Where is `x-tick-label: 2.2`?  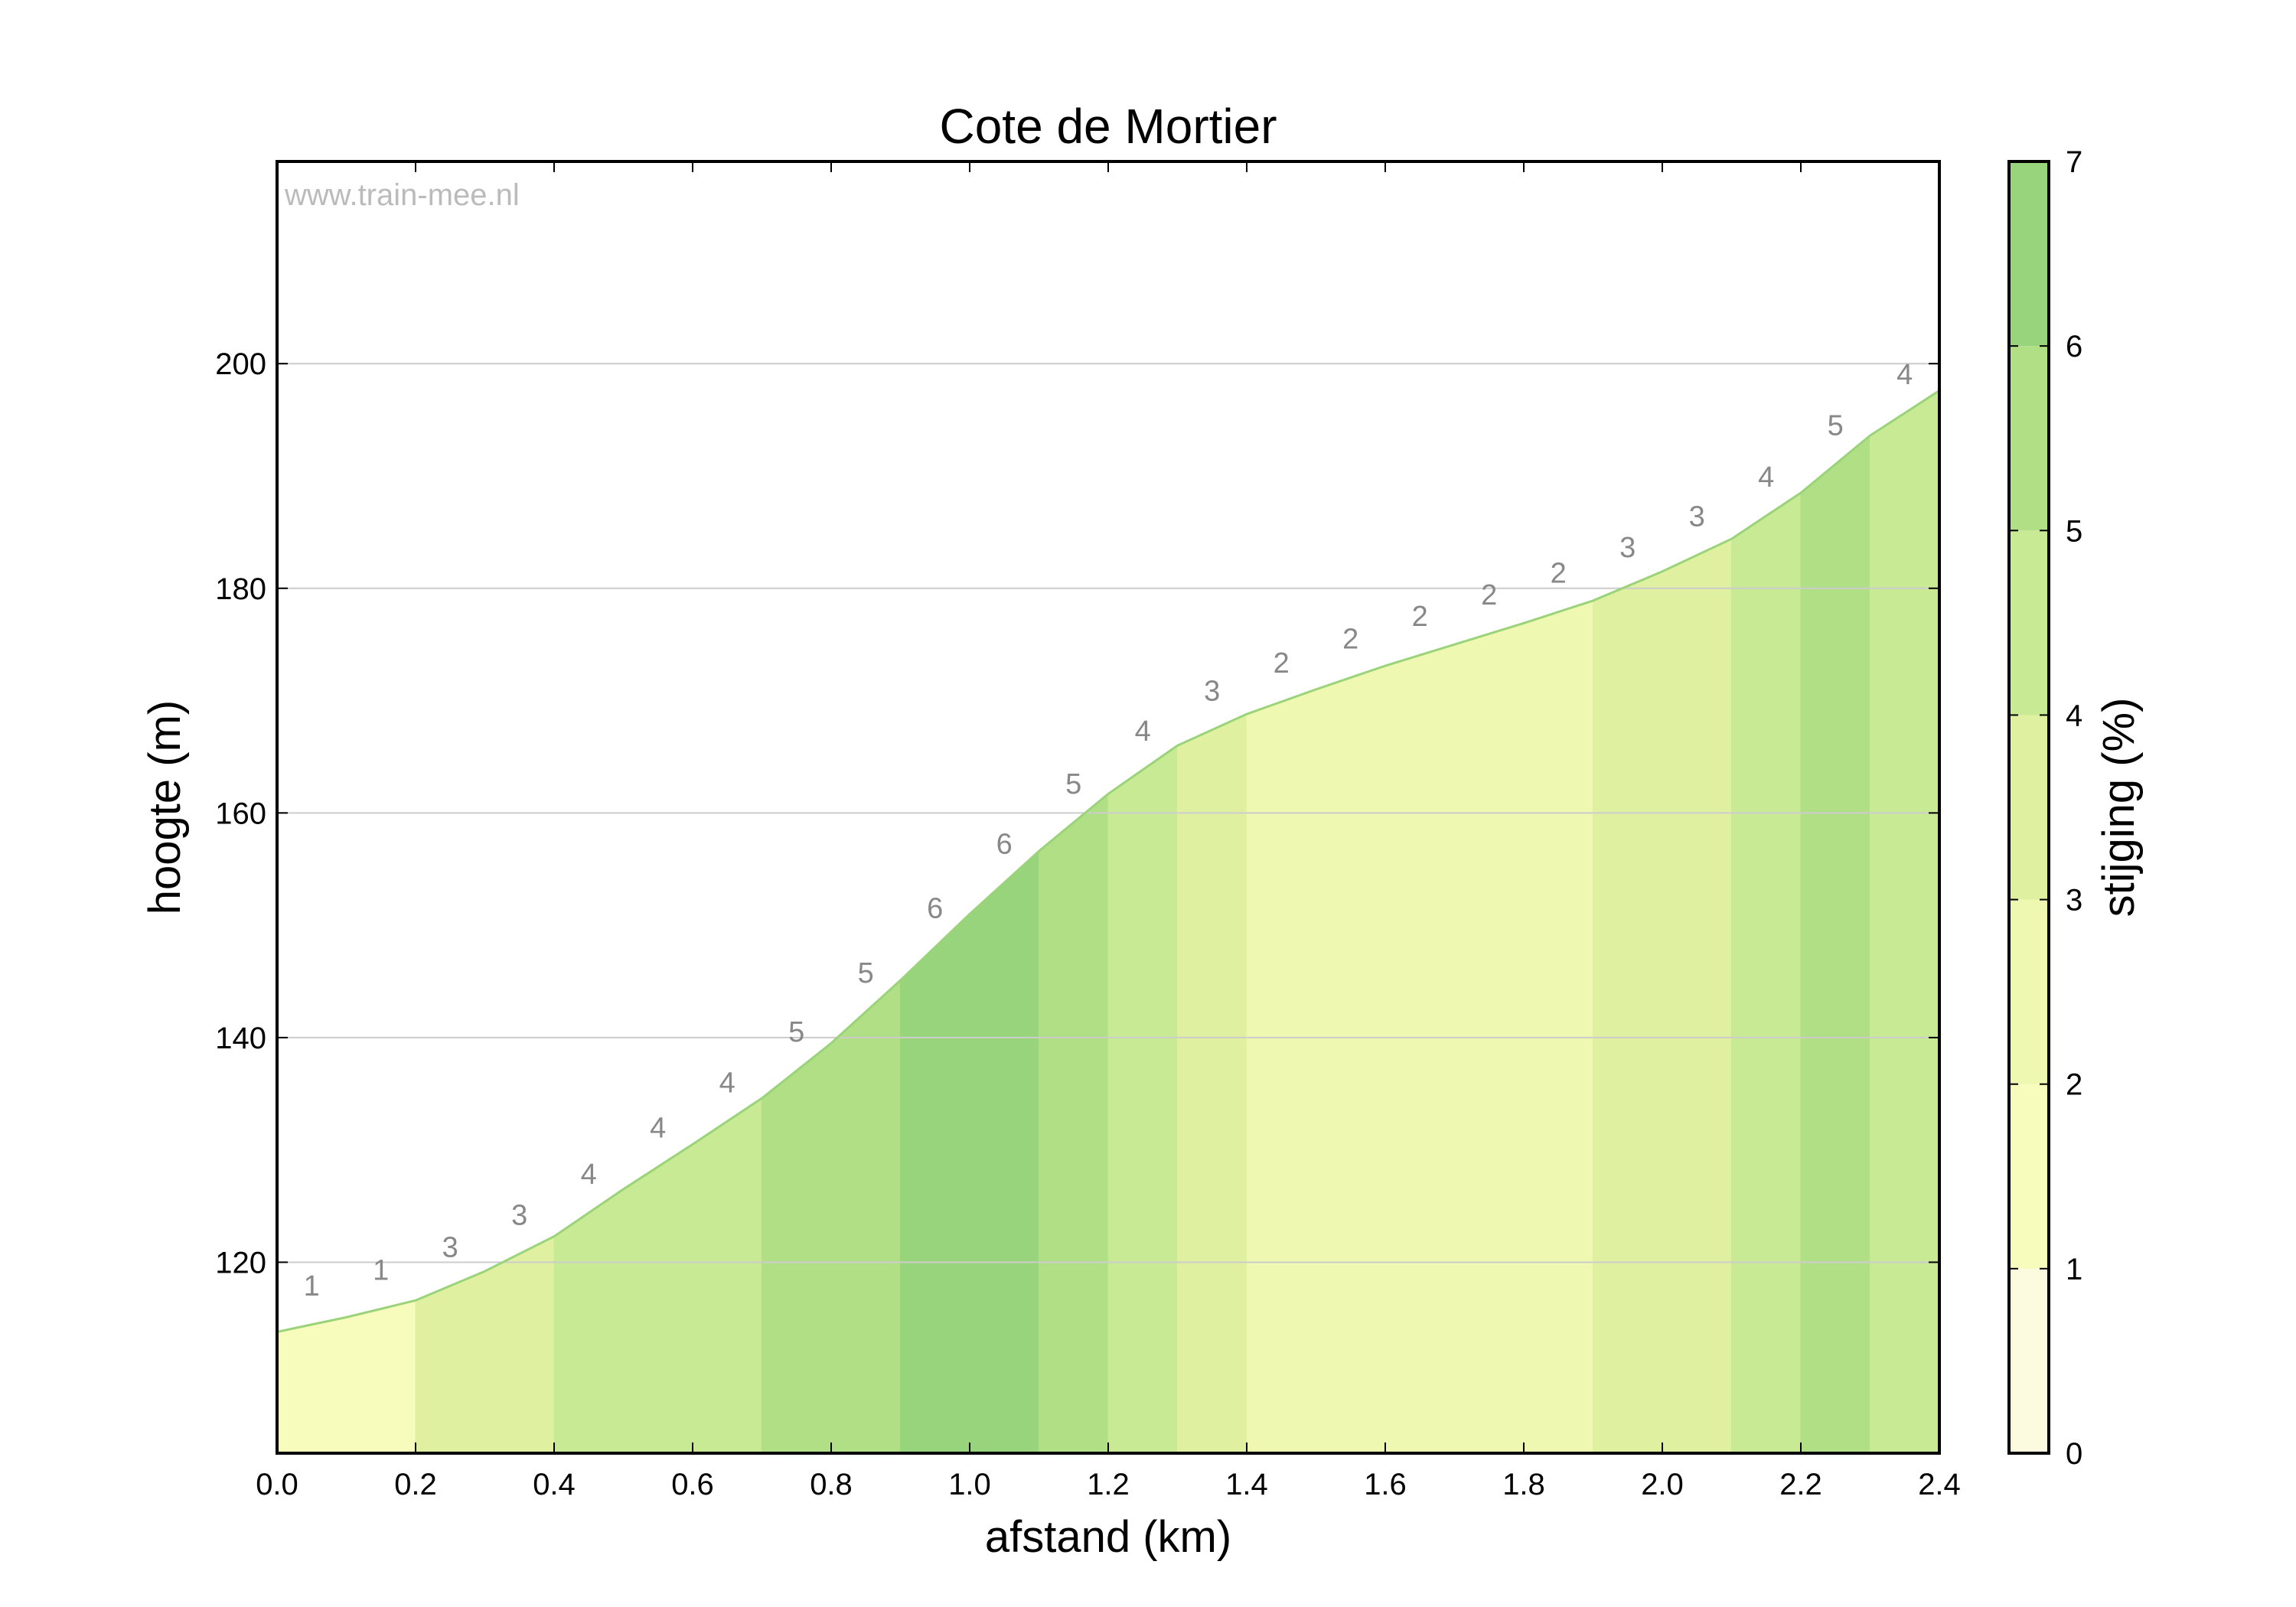
x-tick-label: 2.2 is located at coordinates (1800, 1485).